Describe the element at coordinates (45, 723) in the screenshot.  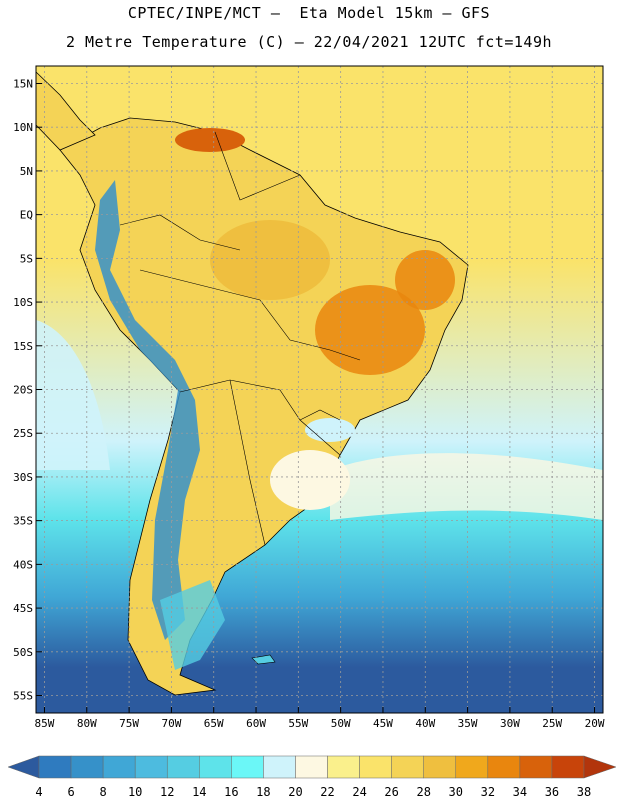
I see `lon-label: 85W` at that location.